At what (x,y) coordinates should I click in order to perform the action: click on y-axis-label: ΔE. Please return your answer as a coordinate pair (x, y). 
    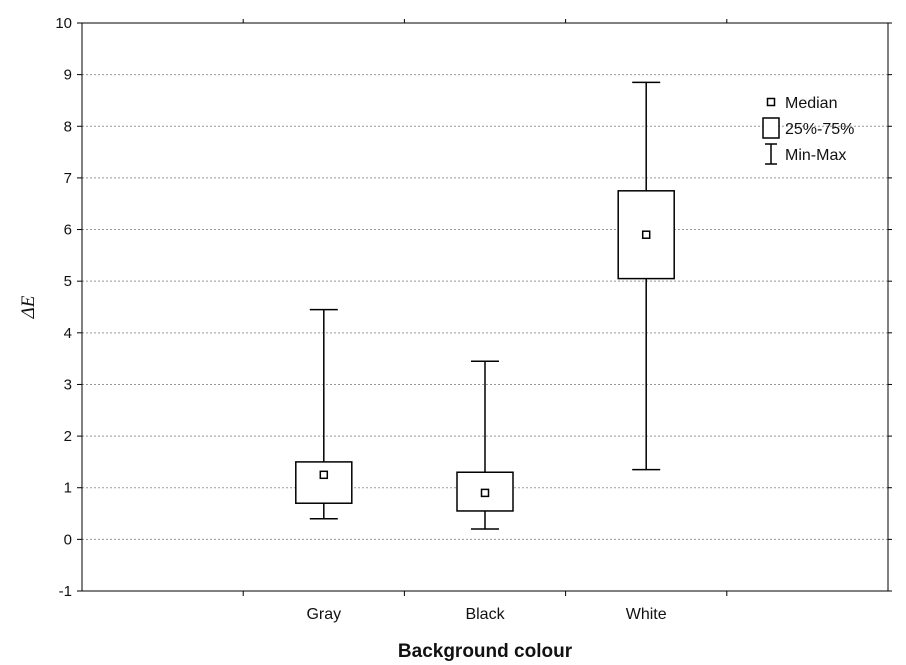
    Looking at the image, I should click on (28, 307).